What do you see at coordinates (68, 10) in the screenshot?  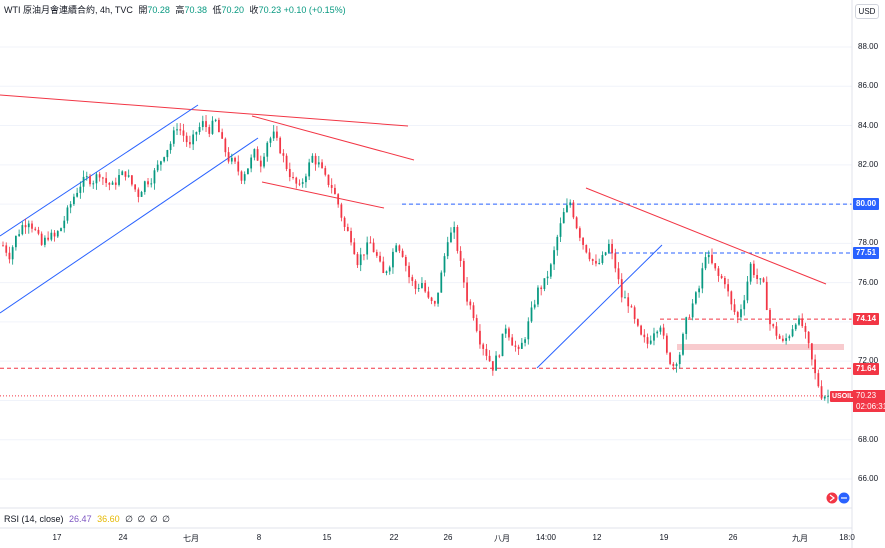 I see `symbol-title: WTI 原油月會連續合約, 4h, TVC` at bounding box center [68, 10].